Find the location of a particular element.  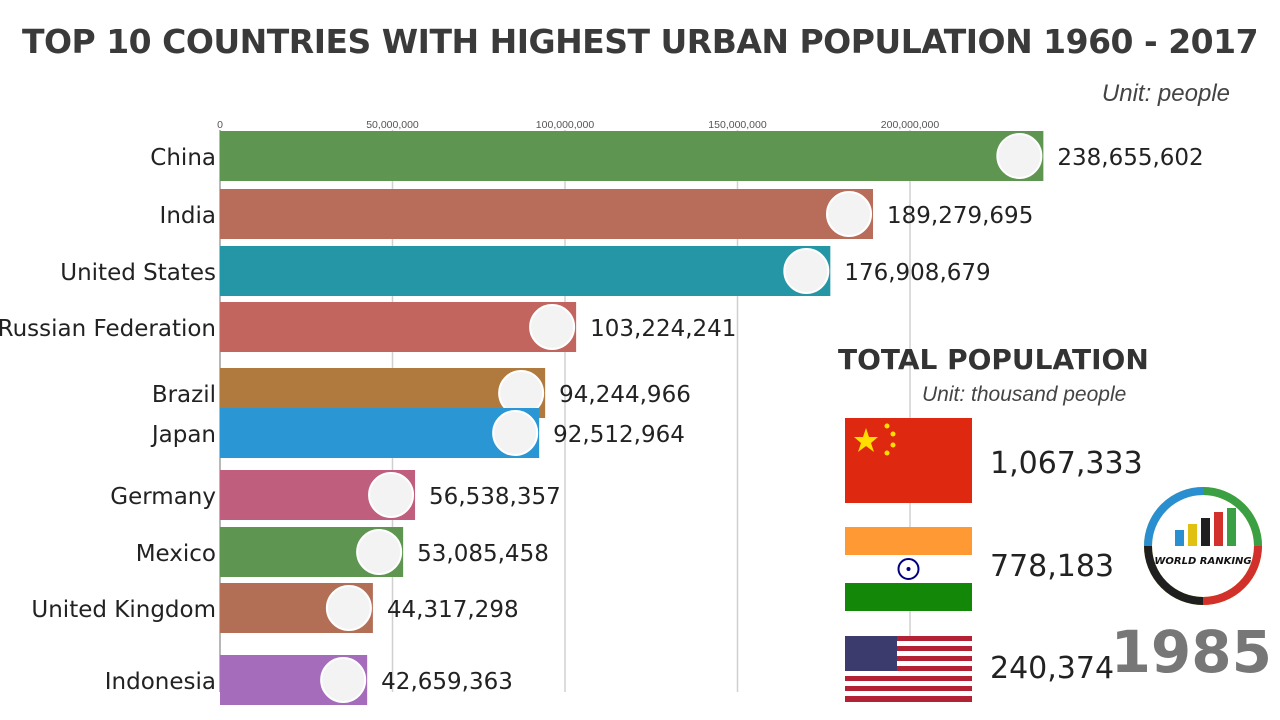

category-label: Indonesia is located at coordinates (160, 682).